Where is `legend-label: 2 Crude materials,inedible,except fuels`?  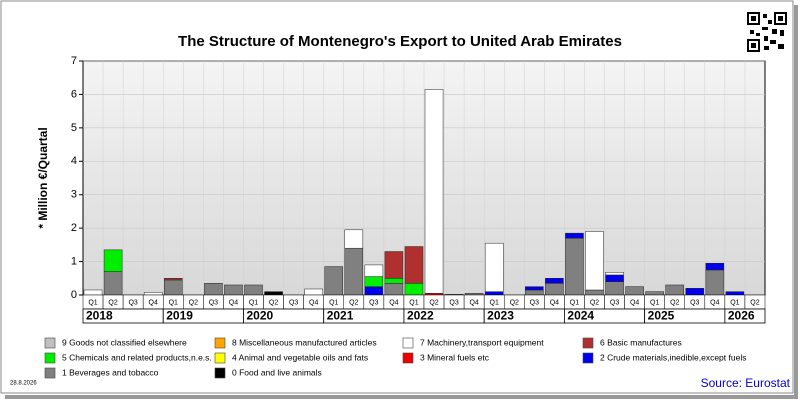
legend-label: 2 Crude materials,inedible,except fuels is located at coordinates (673, 357).